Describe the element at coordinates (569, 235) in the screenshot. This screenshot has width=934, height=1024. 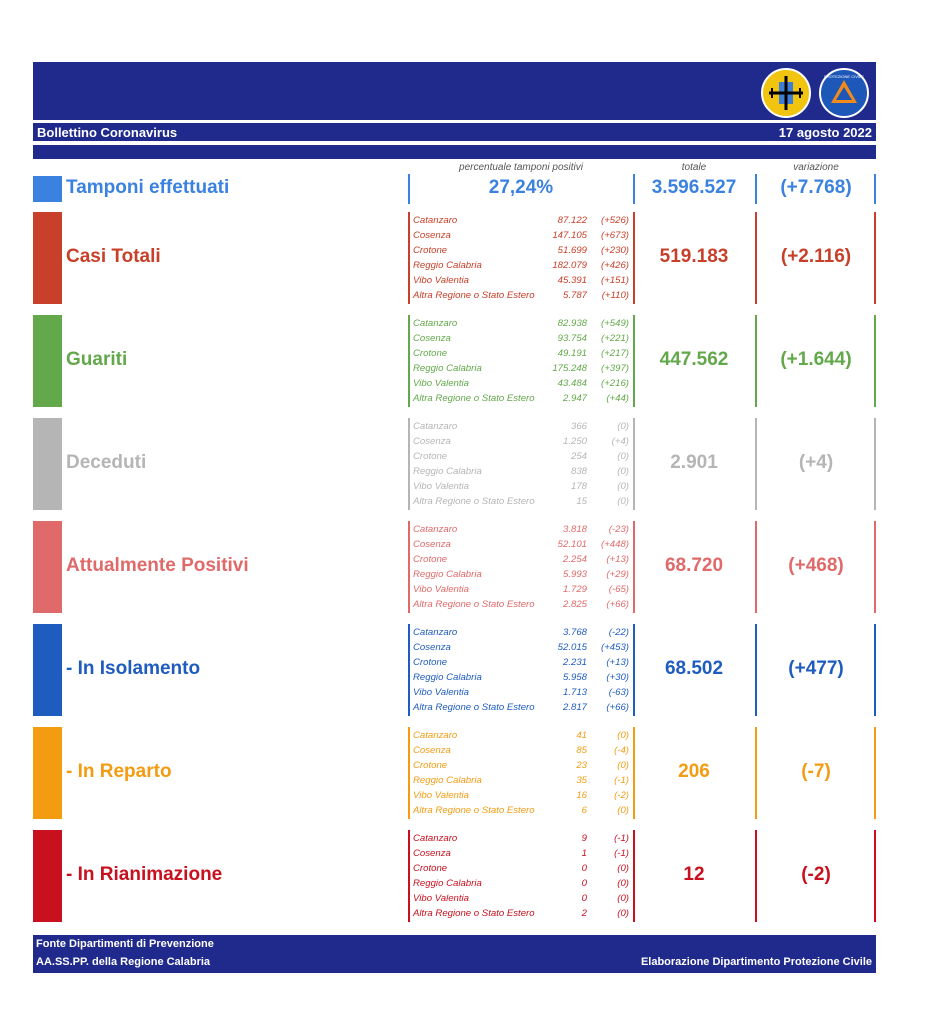
I see `province-value: 147.105` at that location.